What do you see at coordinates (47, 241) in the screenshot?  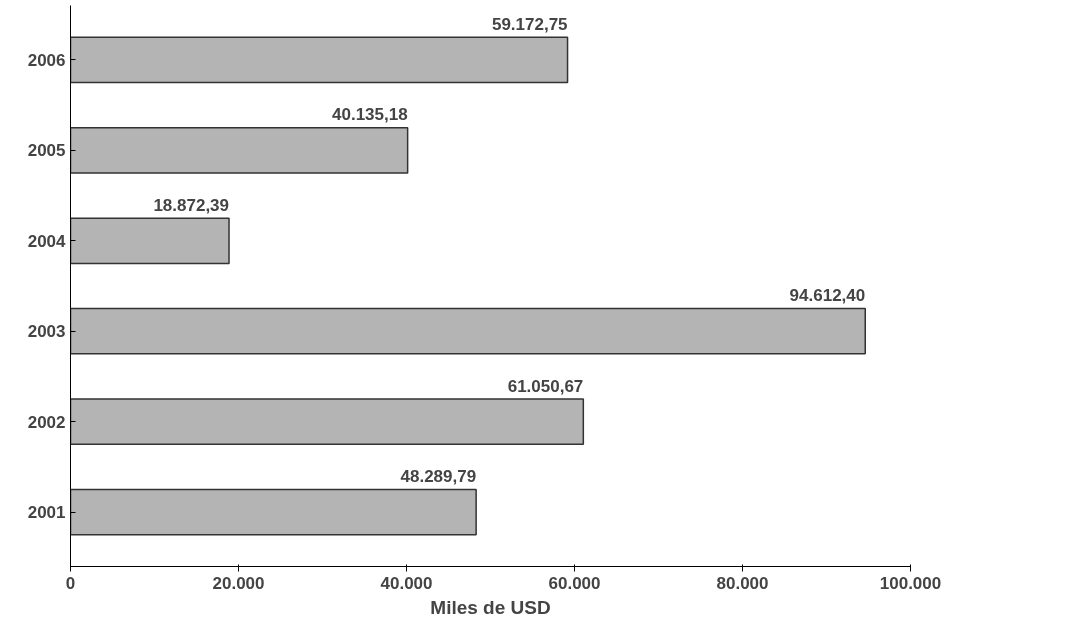 I see `y-tick-label: 2004` at bounding box center [47, 241].